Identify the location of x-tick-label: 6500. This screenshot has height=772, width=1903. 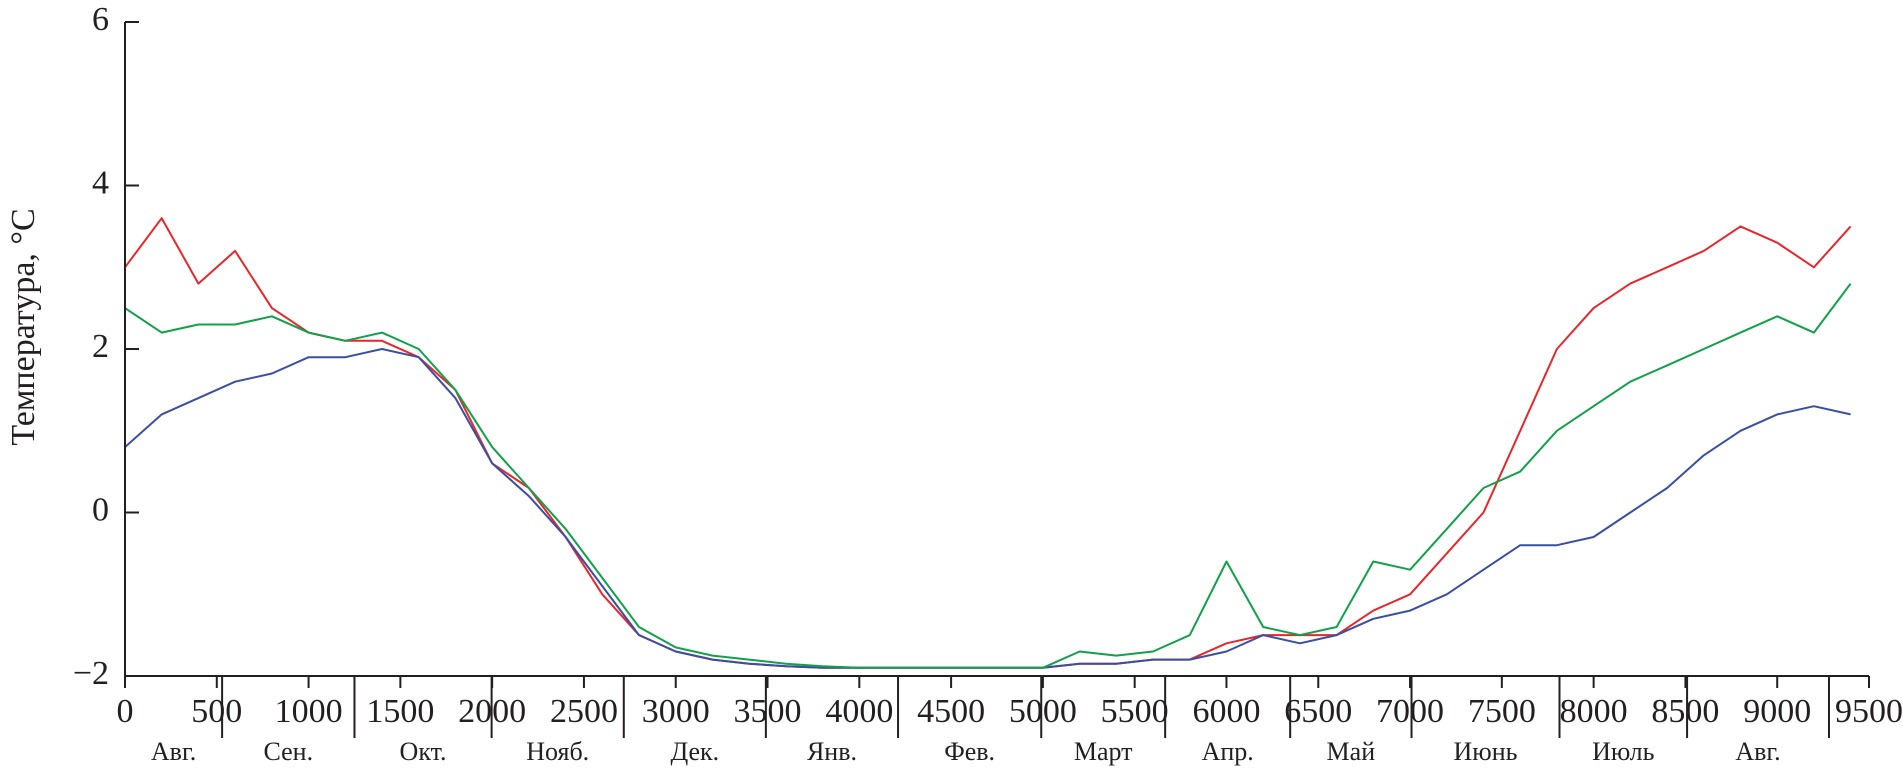
(1318, 711).